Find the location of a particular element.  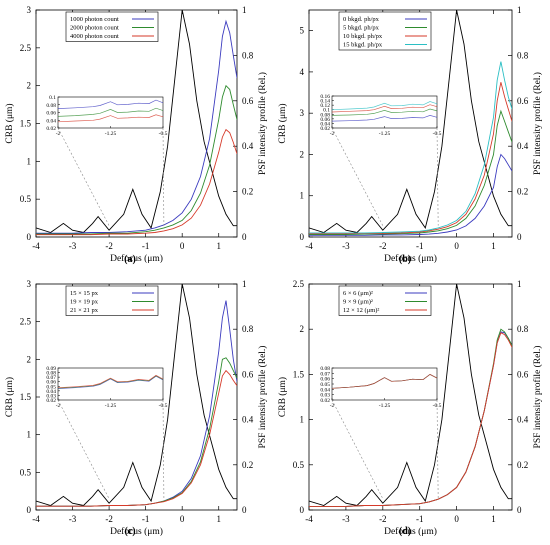

psf-profile-line is located at coordinates (136, 395).